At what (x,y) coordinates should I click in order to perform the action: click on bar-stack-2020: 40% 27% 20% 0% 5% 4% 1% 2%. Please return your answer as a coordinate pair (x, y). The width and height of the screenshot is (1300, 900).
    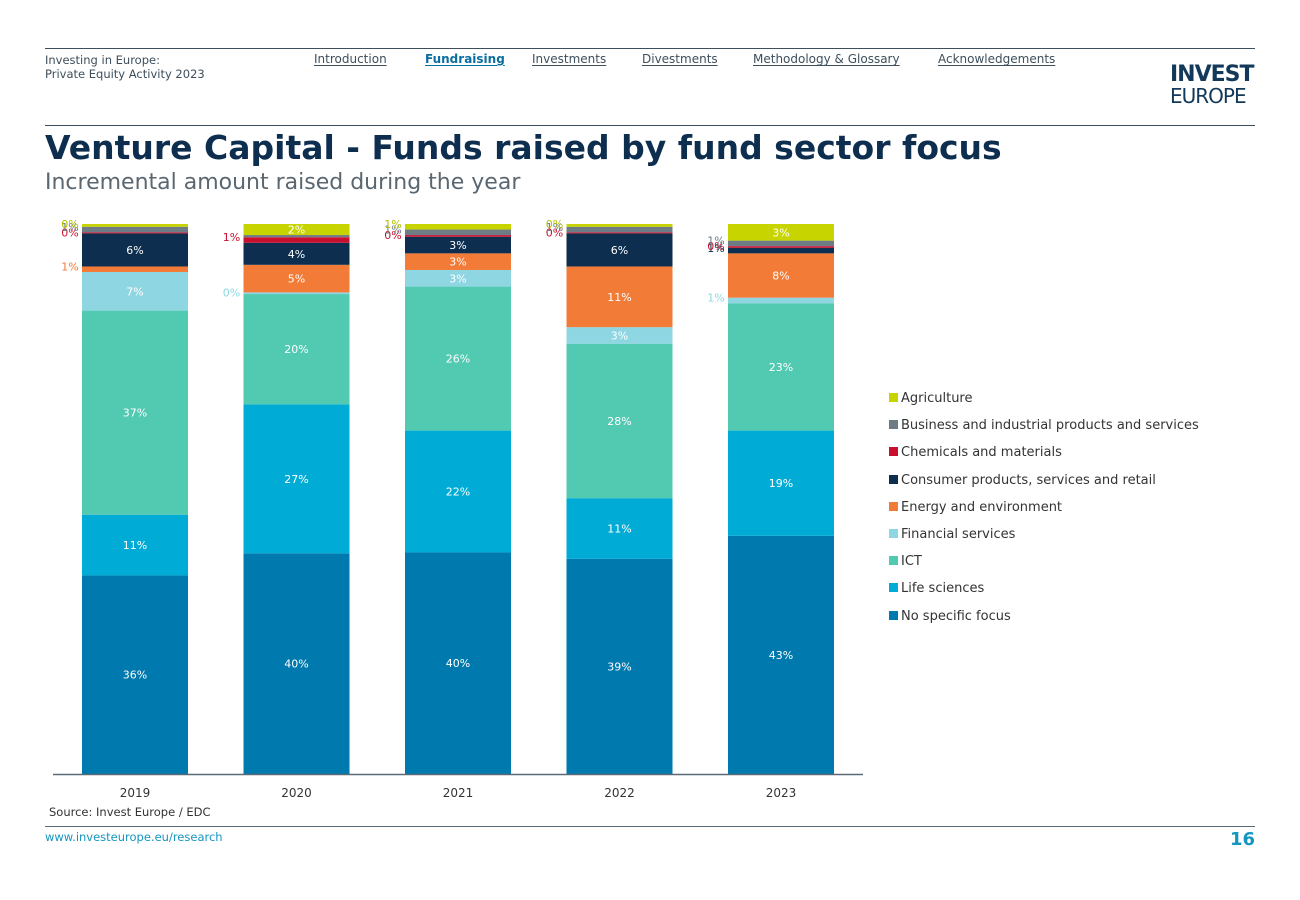
    Looking at the image, I should click on (286, 499).